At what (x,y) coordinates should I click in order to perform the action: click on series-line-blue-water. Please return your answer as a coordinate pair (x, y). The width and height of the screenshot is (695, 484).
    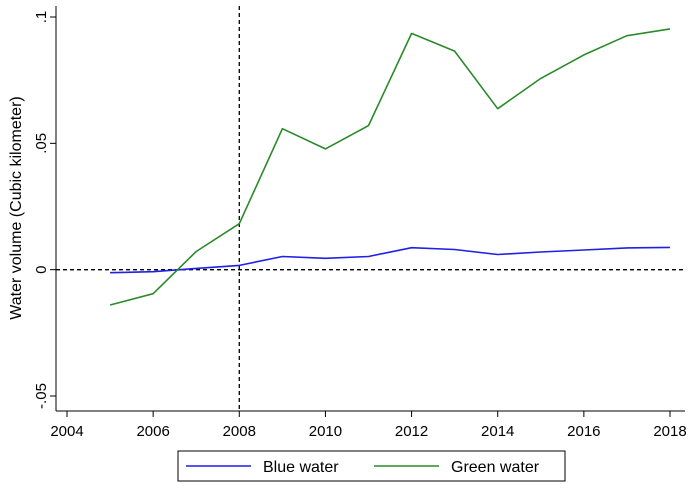
    Looking at the image, I should click on (390, 260).